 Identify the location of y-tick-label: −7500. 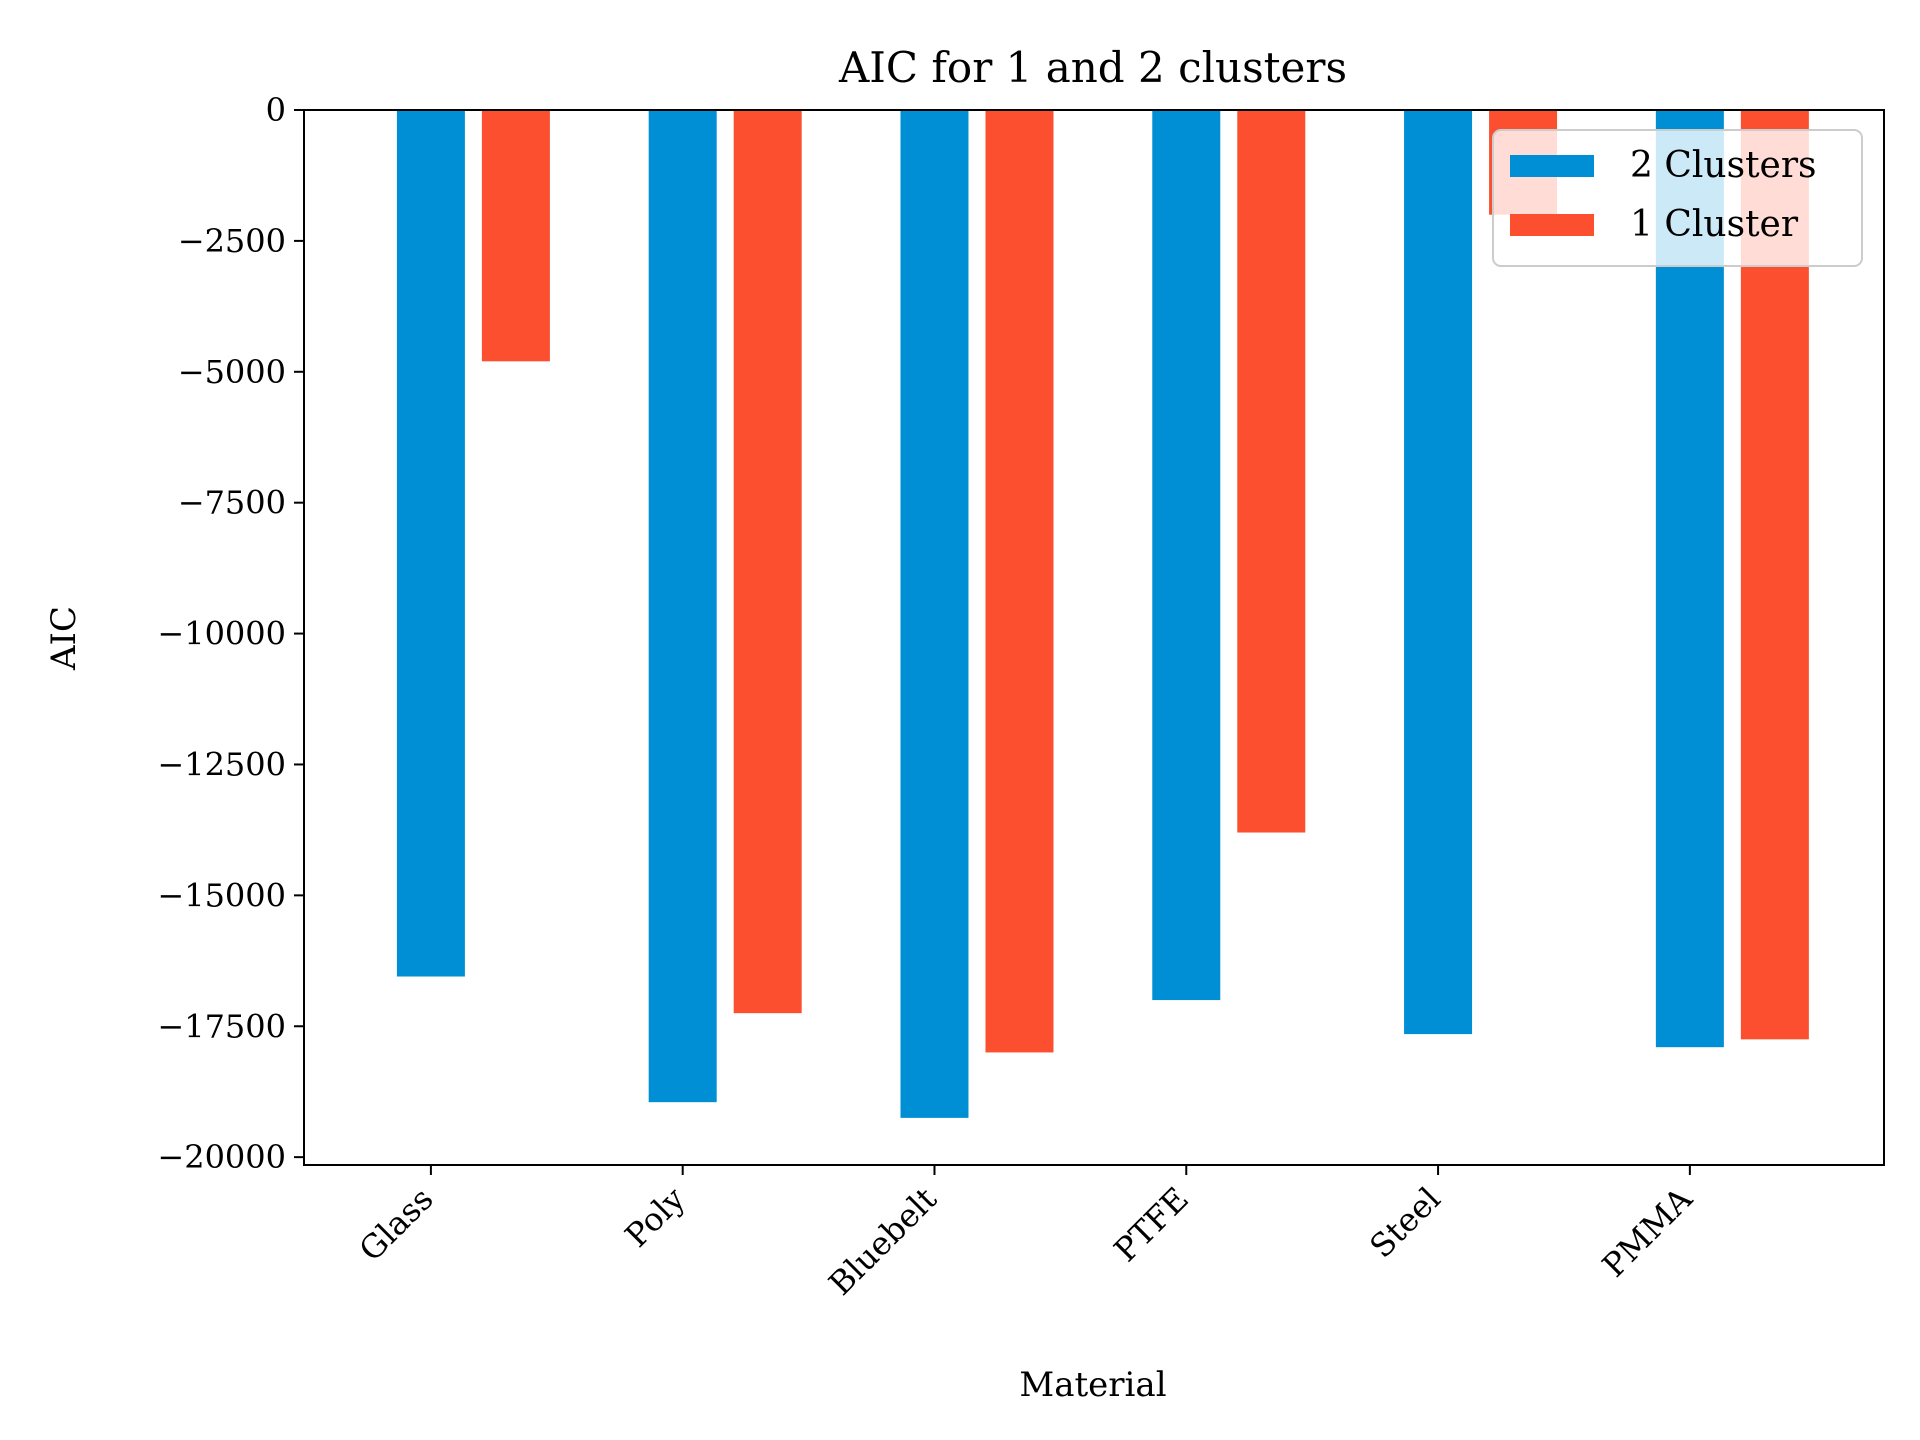
(232, 503).